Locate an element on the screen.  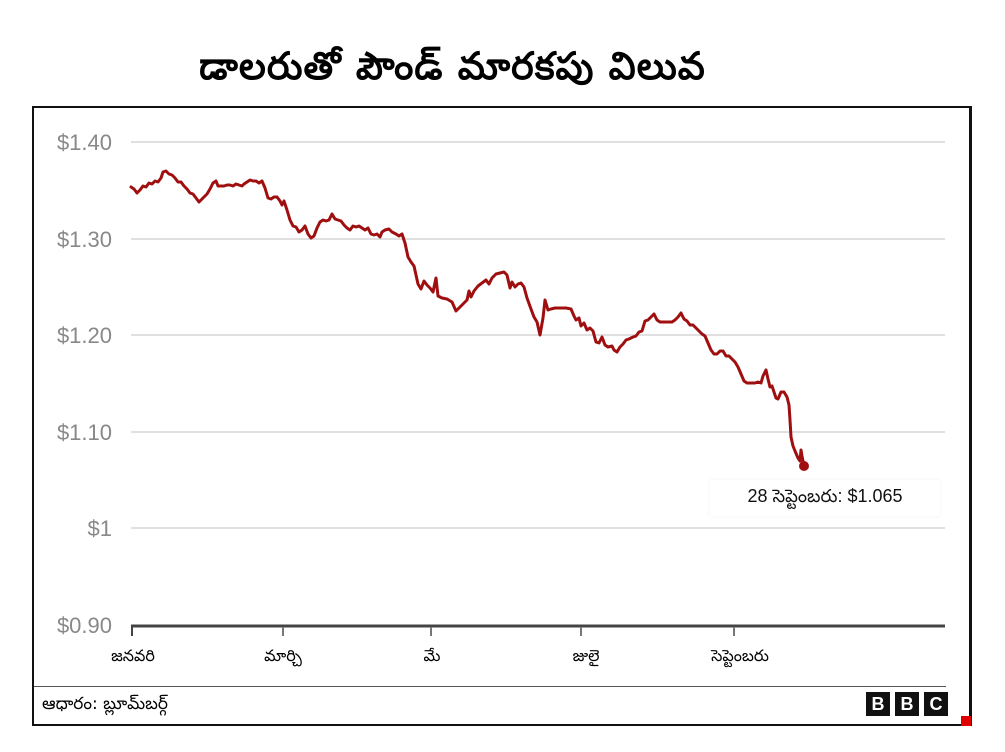
source-label: ఆధారం: బ్లూమ్‌బర్గ్ is located at coordinates (105, 704).